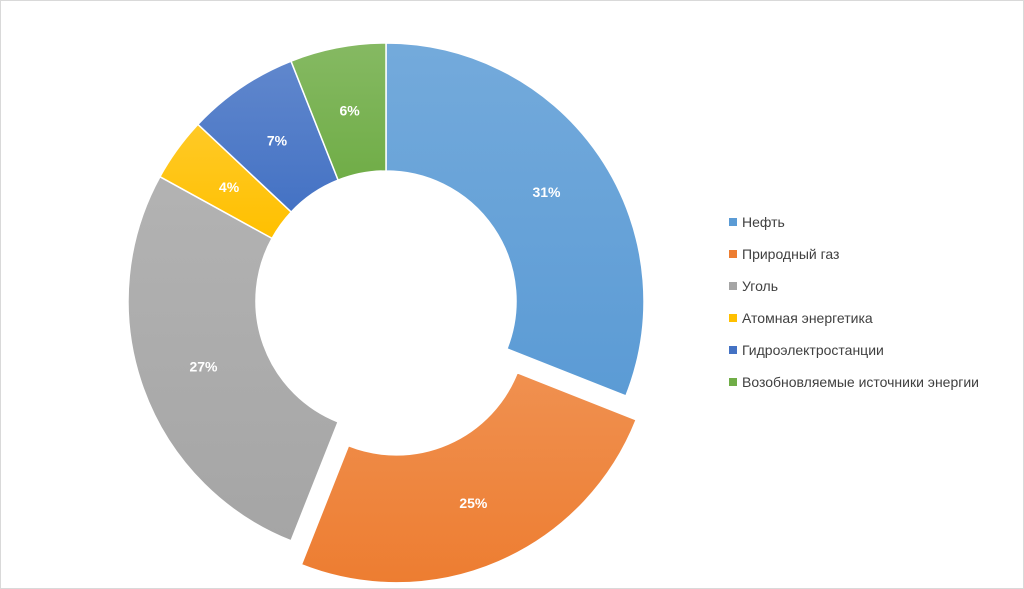 Image resolution: width=1024 pixels, height=589 pixels. I want to click on legend-swatch-hydro, so click(733, 350).